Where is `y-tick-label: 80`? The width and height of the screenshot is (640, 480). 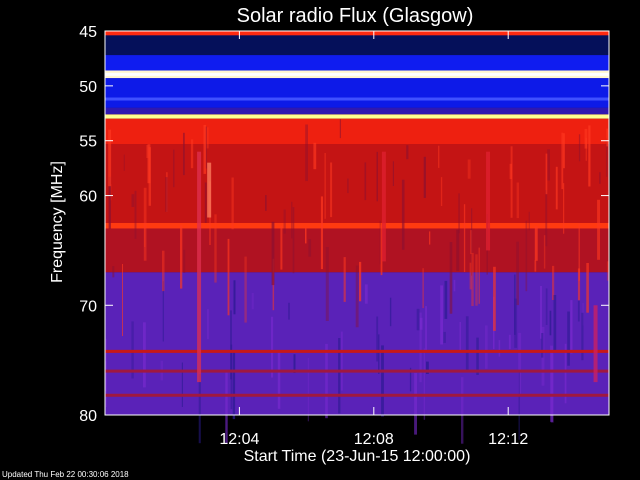 y-tick-label: 80 is located at coordinates (88, 416).